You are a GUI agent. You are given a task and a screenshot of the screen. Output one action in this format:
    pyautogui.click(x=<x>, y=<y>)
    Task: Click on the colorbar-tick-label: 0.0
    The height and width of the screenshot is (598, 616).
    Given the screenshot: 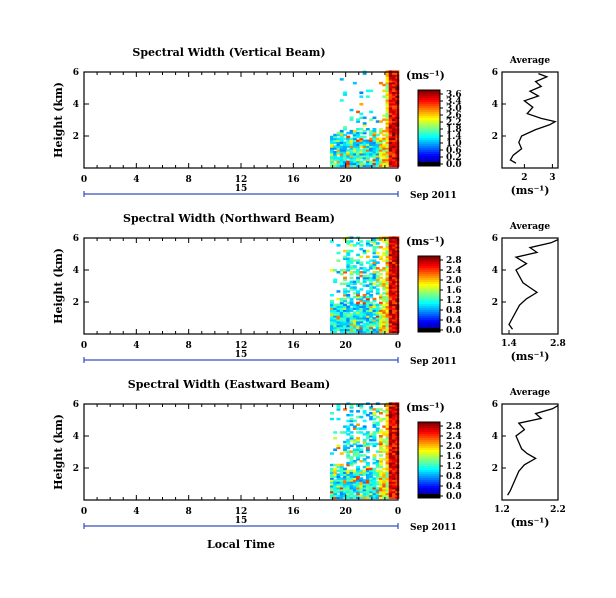 What is the action you would take?
    pyautogui.click(x=454, y=497)
    